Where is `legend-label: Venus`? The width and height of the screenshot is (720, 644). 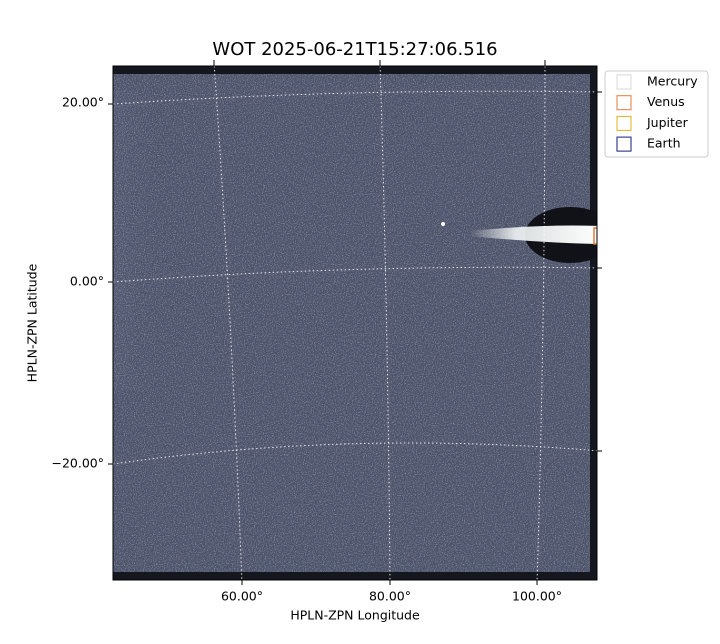 legend-label: Venus is located at coordinates (666, 101).